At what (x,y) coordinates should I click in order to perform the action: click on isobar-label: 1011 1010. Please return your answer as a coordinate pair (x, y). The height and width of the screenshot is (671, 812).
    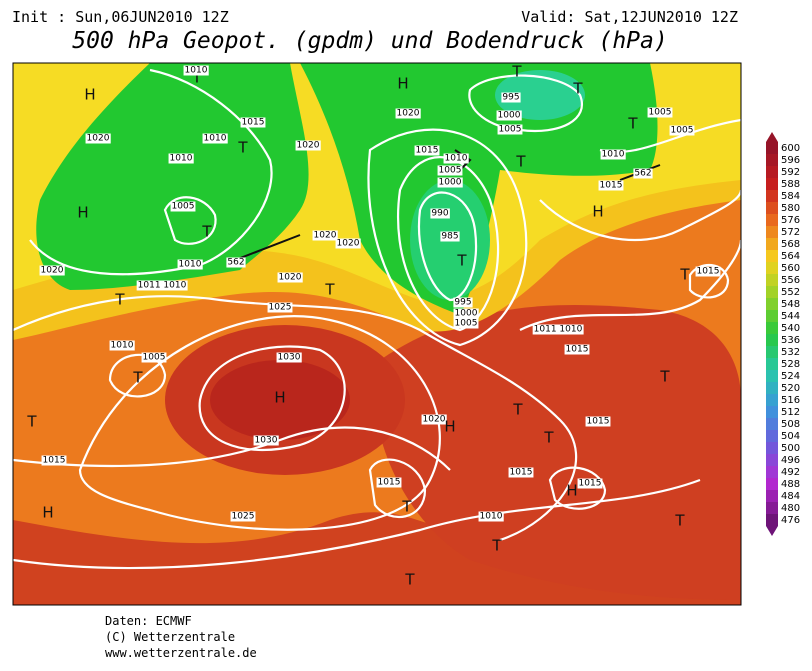
    Looking at the image, I should click on (162, 286).